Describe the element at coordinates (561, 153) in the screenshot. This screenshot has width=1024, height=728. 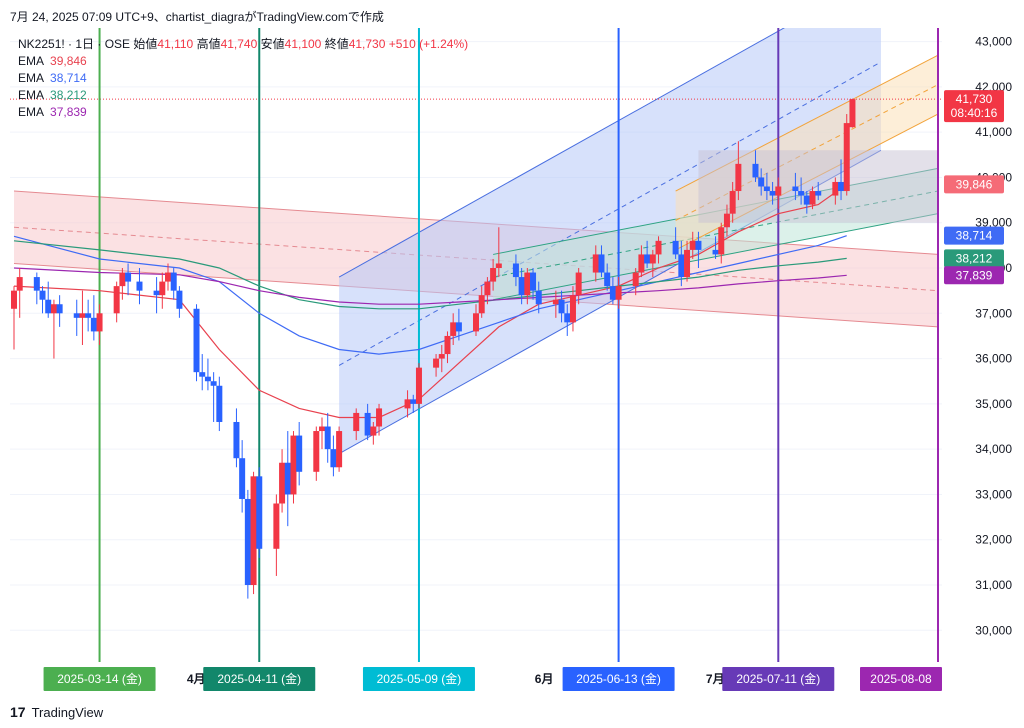
I see `blue-channel-edge` at that location.